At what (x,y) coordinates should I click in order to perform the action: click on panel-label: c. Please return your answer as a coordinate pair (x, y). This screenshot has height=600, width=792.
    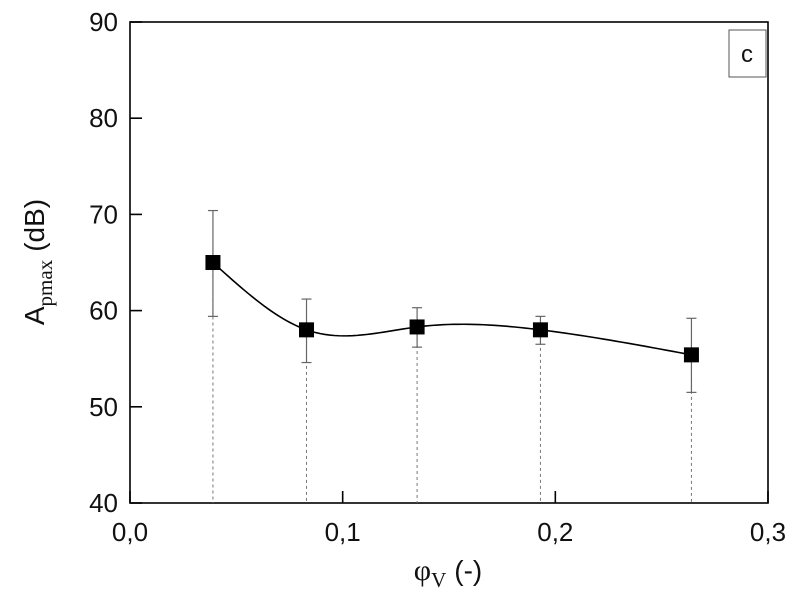
    Looking at the image, I should click on (747, 54).